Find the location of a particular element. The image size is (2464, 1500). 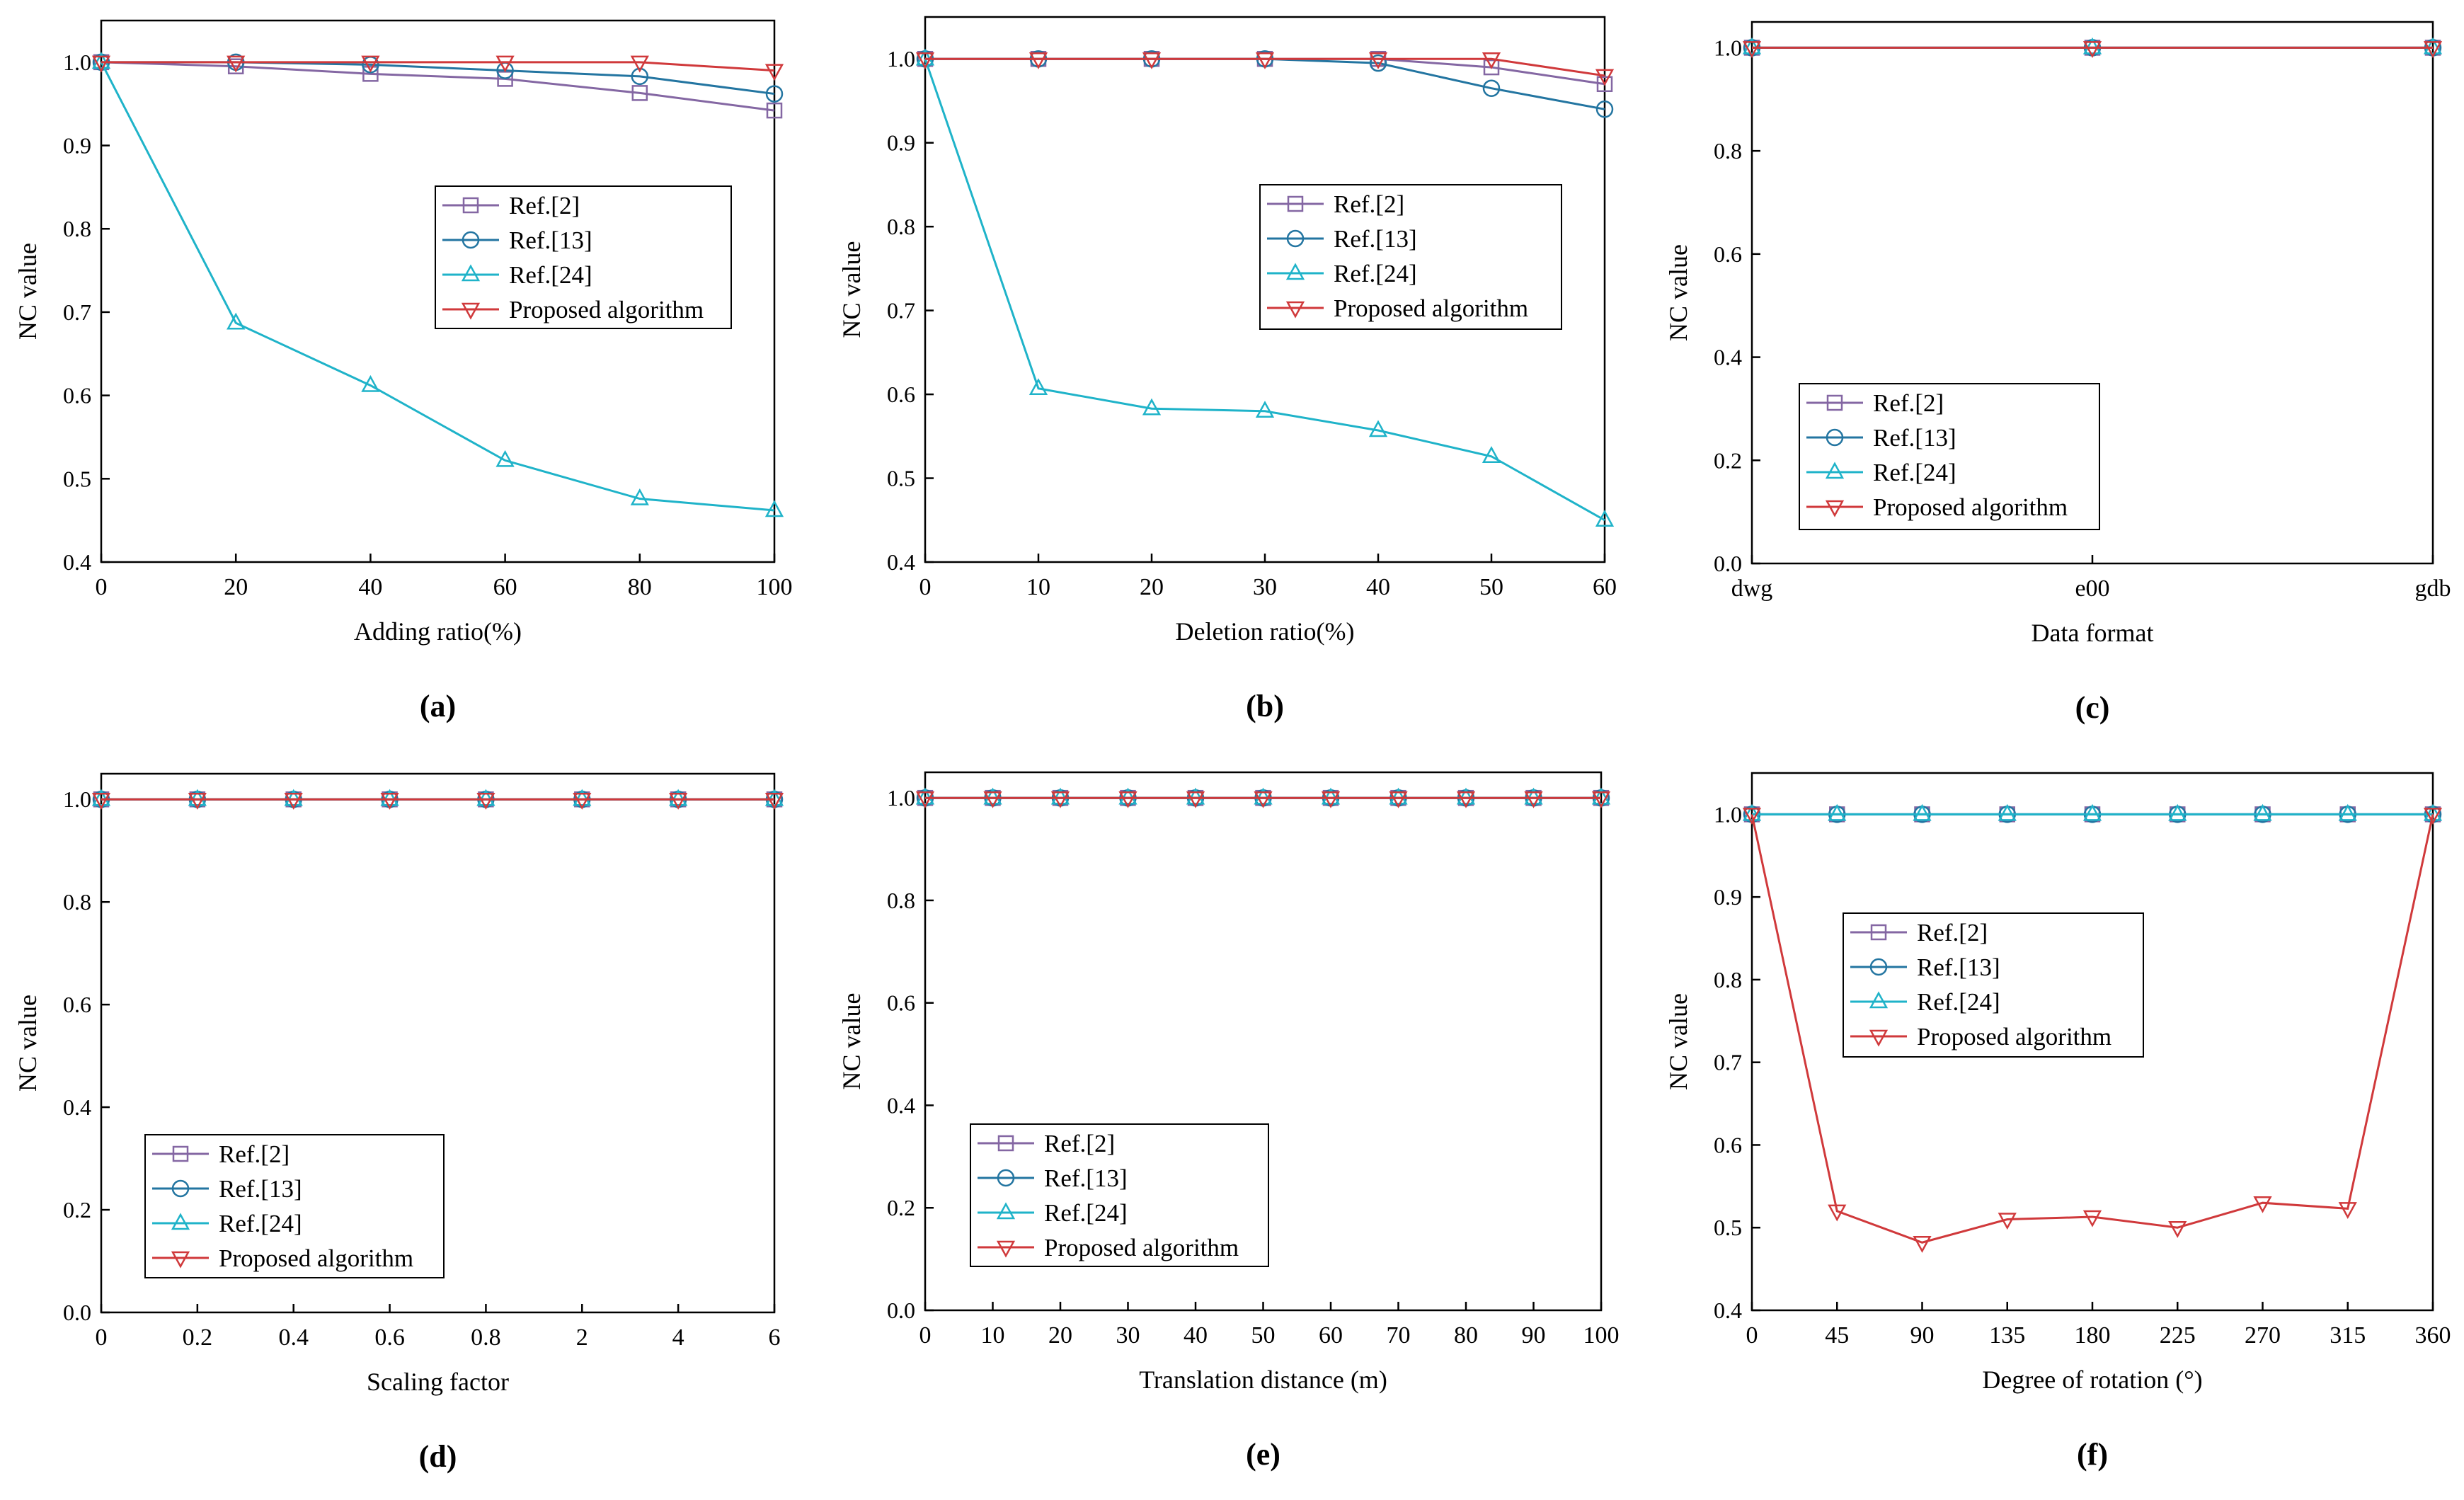

y-tick-label: 0.8 is located at coordinates (1728, 979).